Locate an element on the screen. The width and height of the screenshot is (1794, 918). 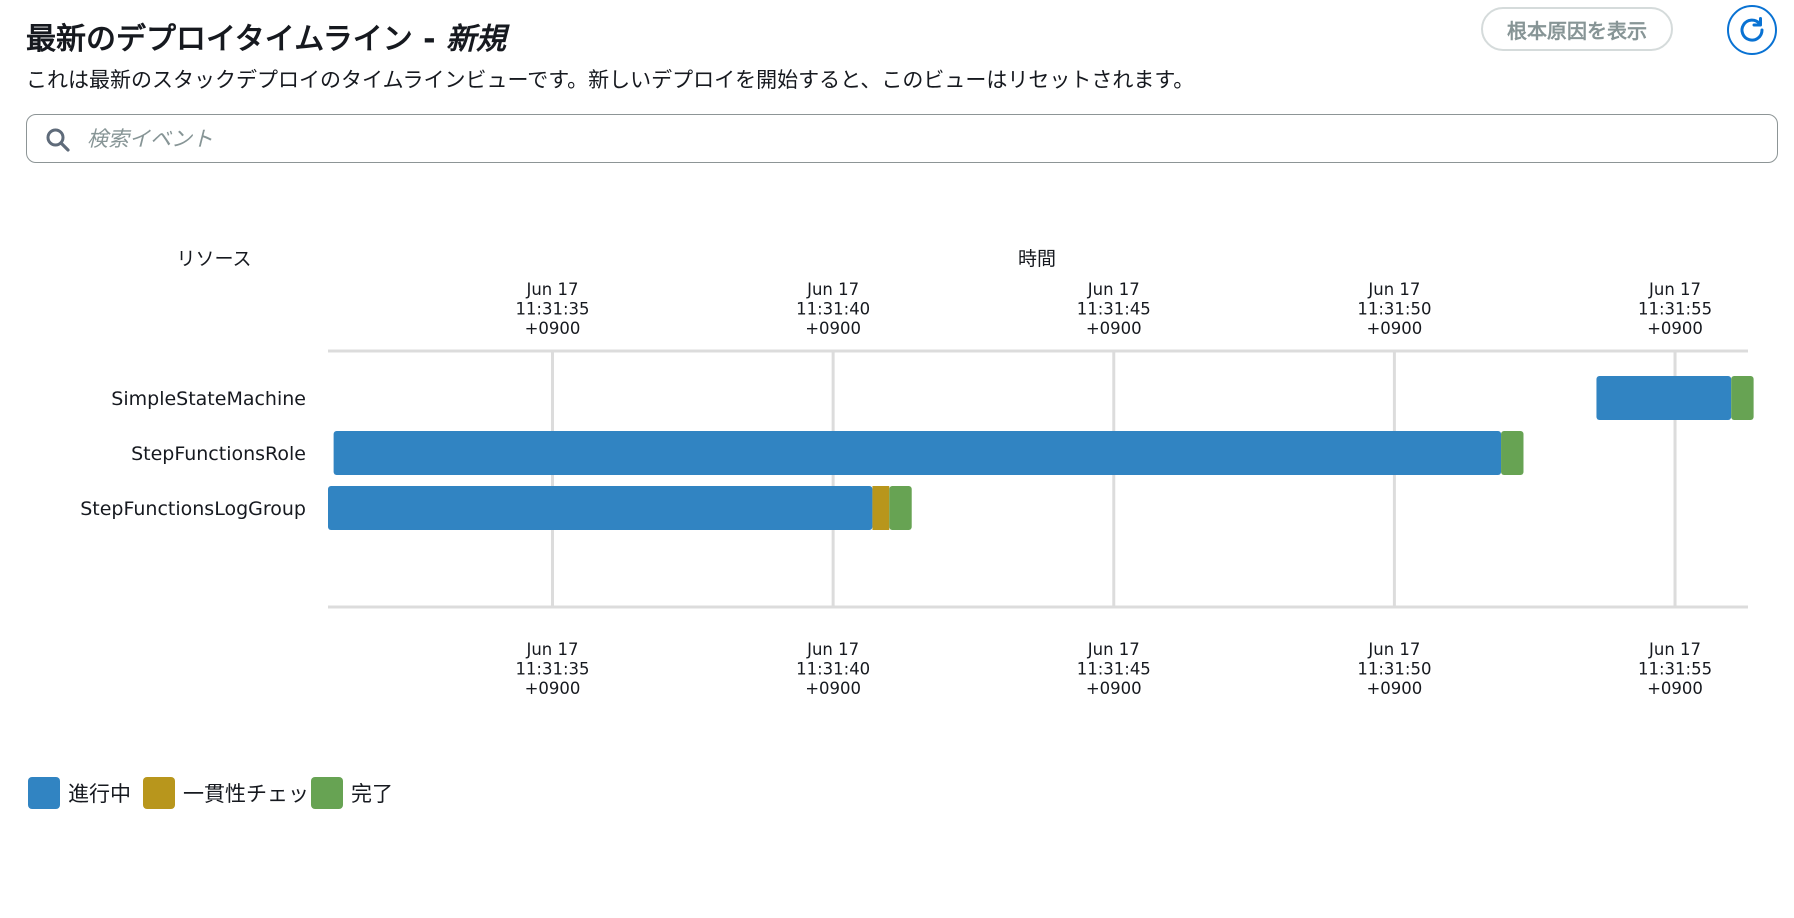
x-tick-label-bottom: Jun 17 11:31:35 +0900 is located at coordinates (552, 669).